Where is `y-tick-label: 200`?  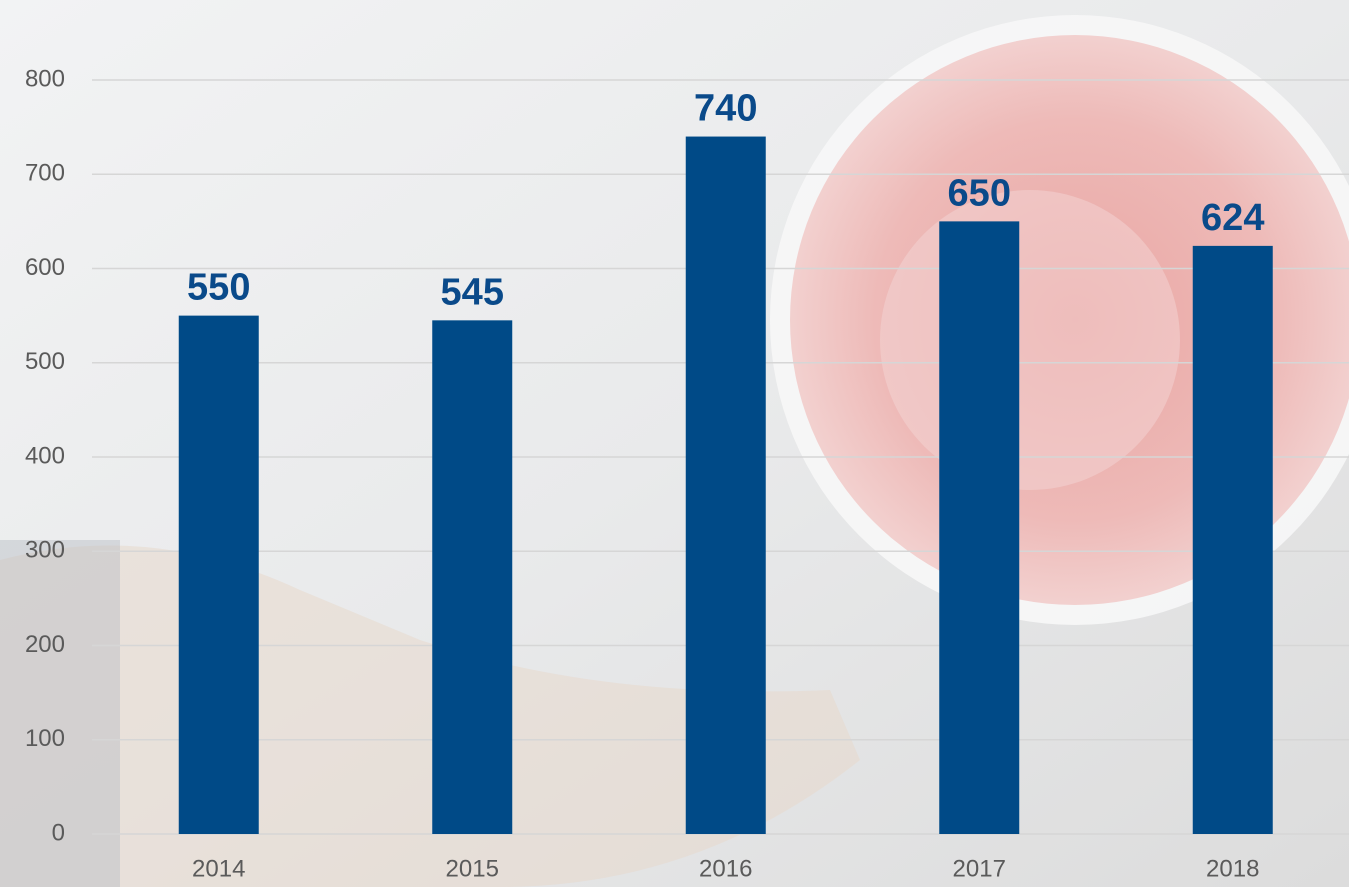 y-tick-label: 200 is located at coordinates (45, 644).